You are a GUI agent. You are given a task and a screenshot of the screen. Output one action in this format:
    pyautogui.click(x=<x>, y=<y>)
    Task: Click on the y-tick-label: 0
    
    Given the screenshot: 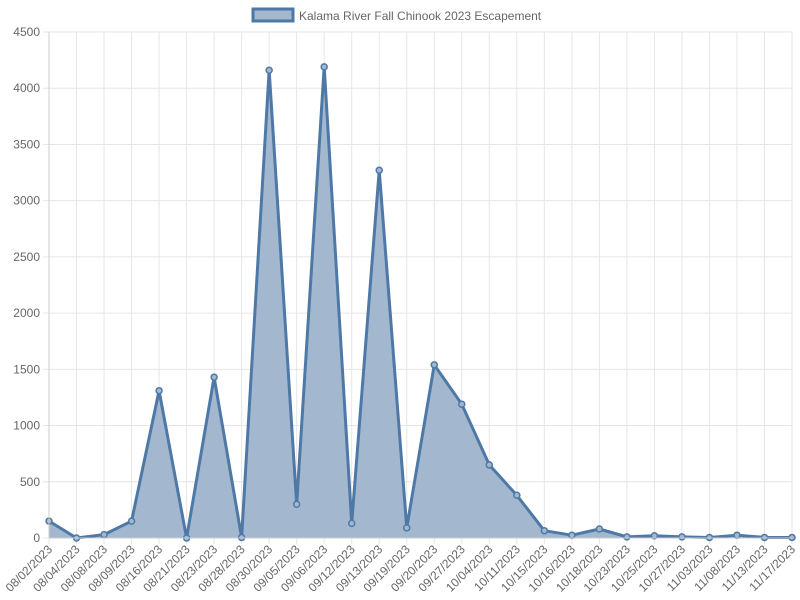 What is the action you would take?
    pyautogui.click(x=36, y=538)
    